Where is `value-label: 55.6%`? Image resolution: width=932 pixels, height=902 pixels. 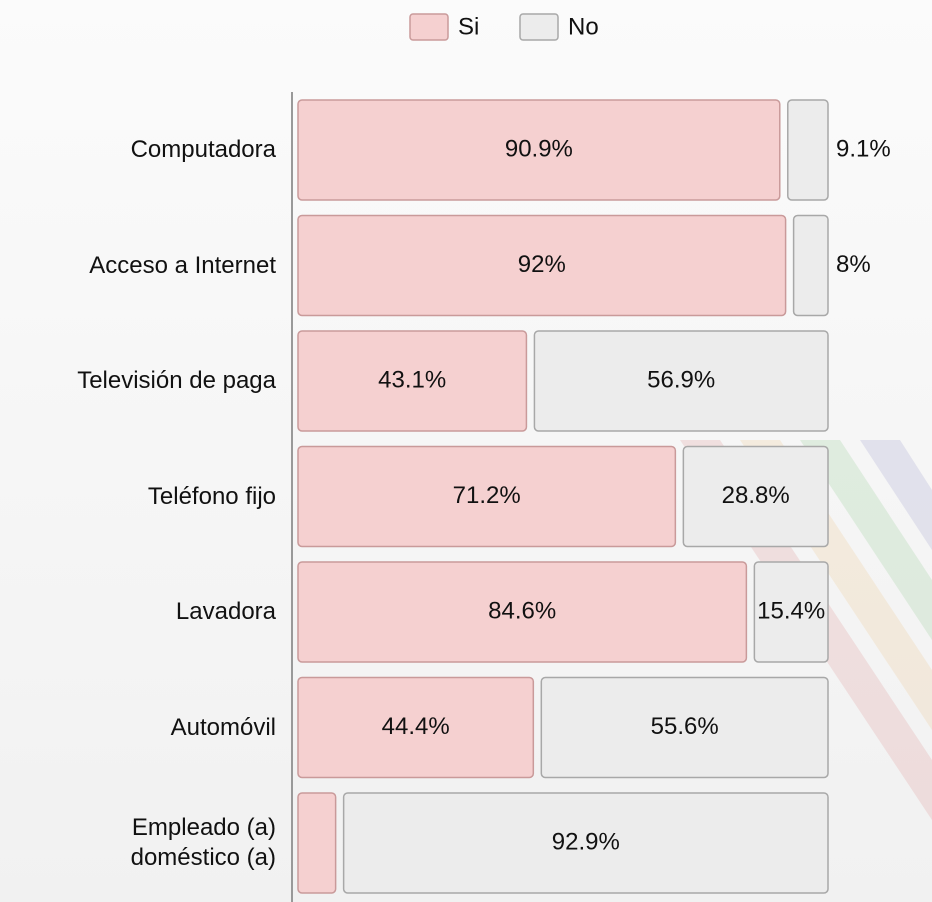 value-label: 55.6% is located at coordinates (685, 726).